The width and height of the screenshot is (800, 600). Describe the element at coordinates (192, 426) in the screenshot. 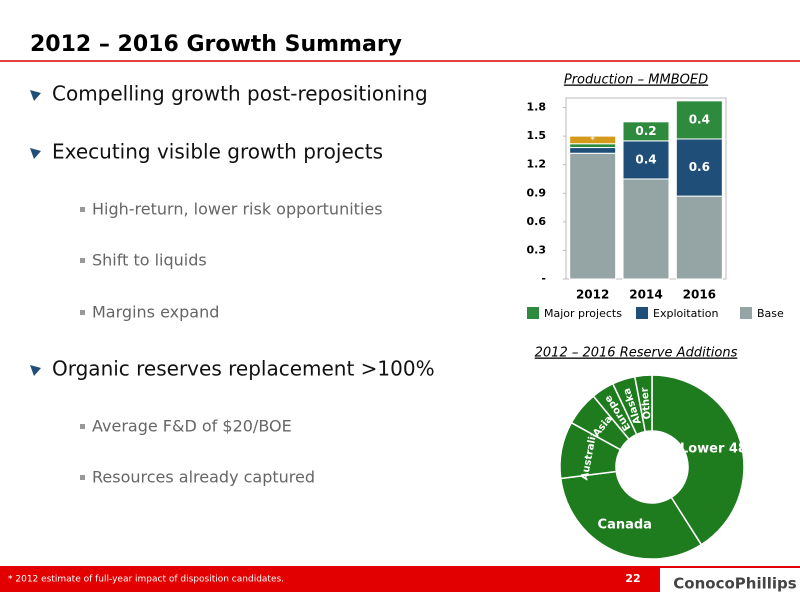

I see `sub-bullet-text: Average F&D of $20/BOE` at that location.